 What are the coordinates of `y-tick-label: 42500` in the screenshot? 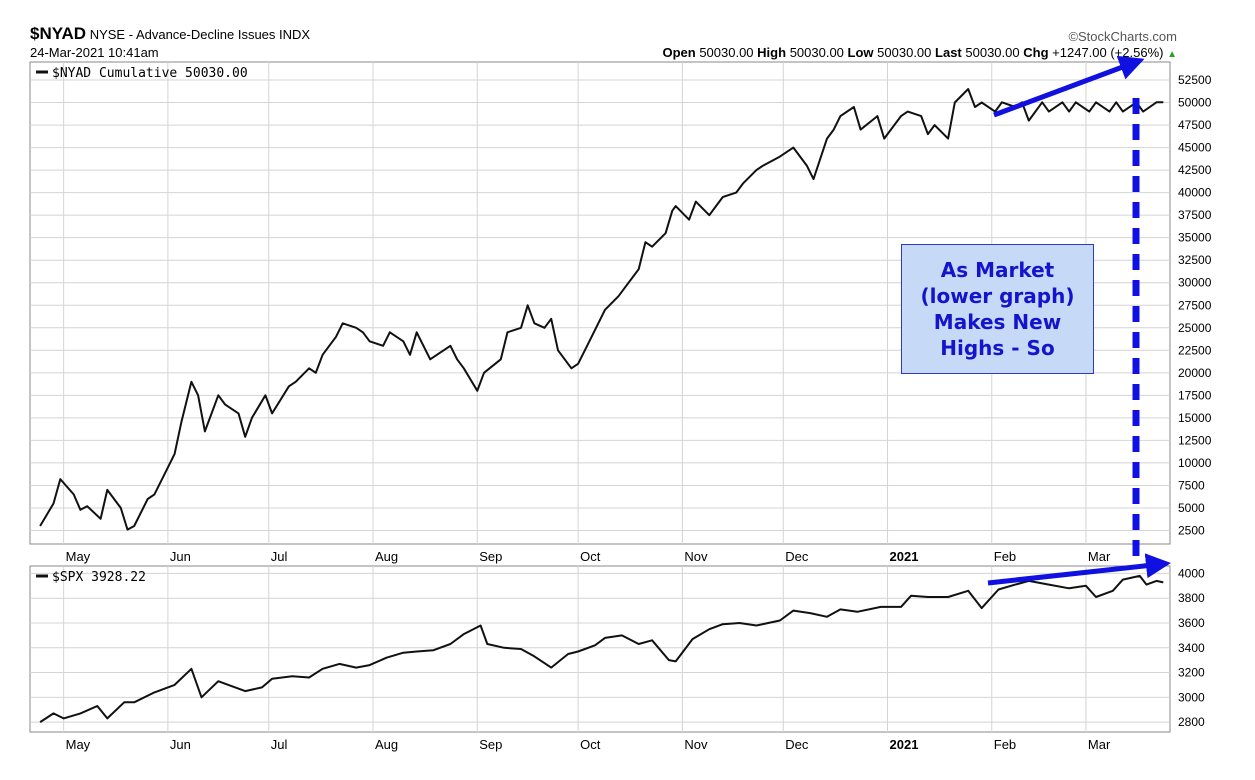 It's located at (1195, 170).